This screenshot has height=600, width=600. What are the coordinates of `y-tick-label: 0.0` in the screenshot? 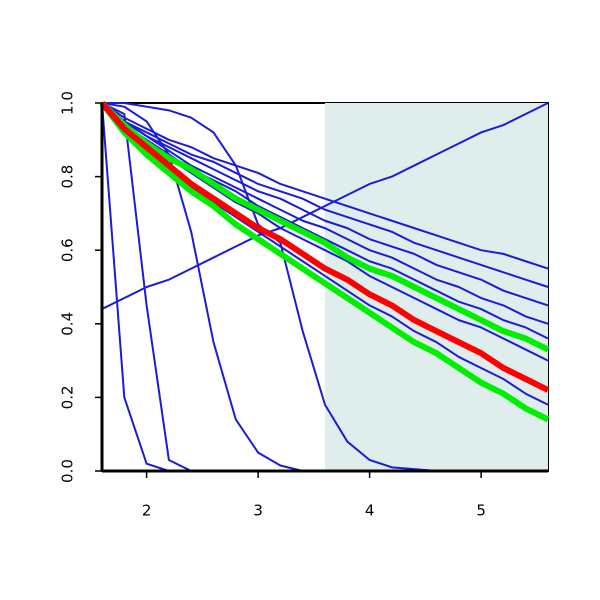 It's located at (68, 471).